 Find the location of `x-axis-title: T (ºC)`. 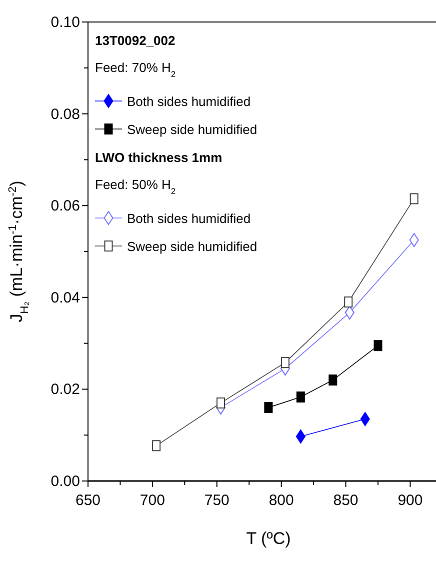

x-axis-title: T (ºC) is located at coordinates (268, 538).